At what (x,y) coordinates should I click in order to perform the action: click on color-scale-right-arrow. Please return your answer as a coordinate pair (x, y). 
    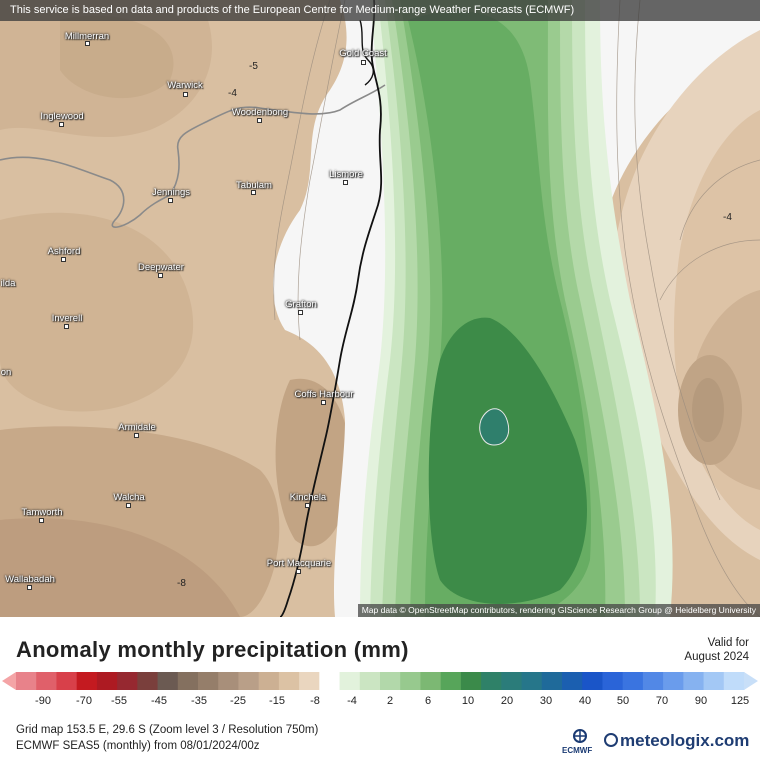
    Looking at the image, I should click on (751, 681).